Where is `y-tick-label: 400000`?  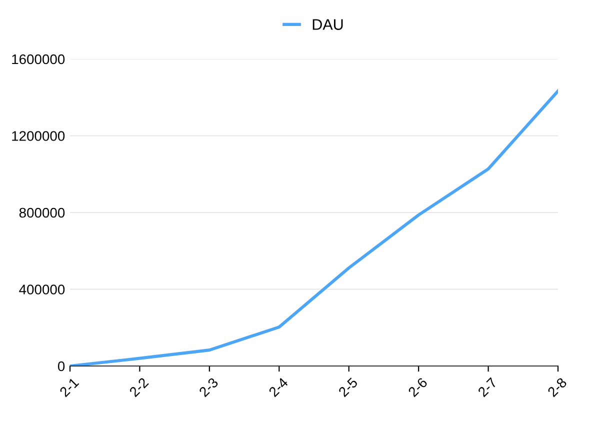
y-tick-label: 400000 is located at coordinates (42, 289).